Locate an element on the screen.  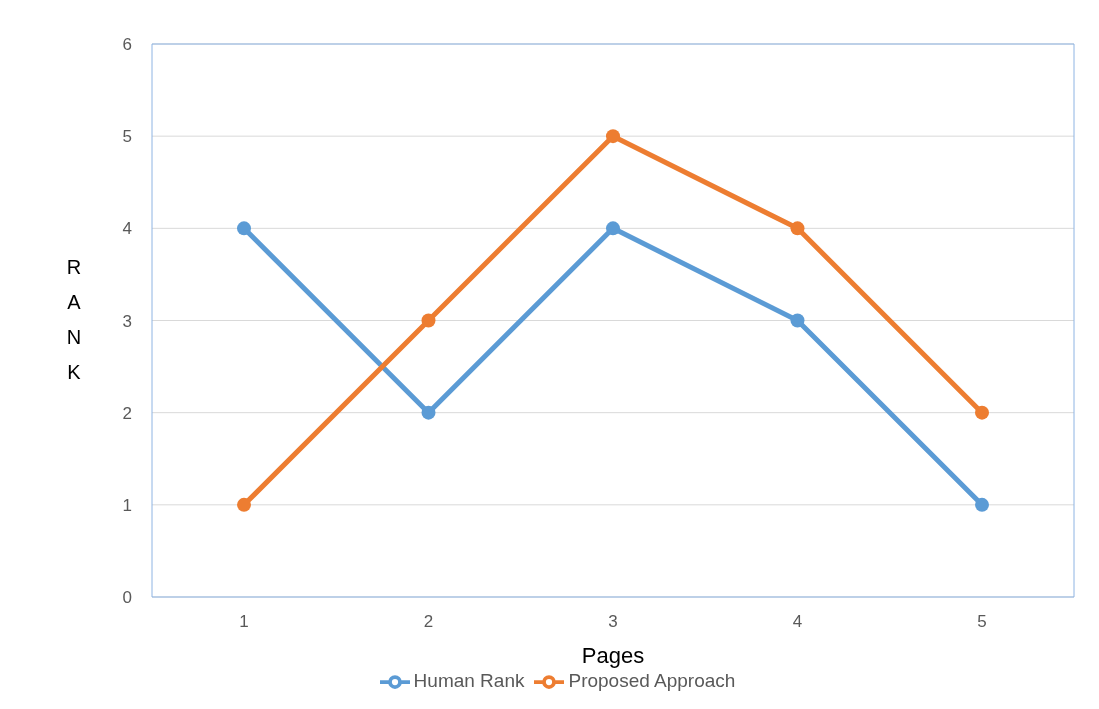
y-tick-label: 6 is located at coordinates (127, 45).